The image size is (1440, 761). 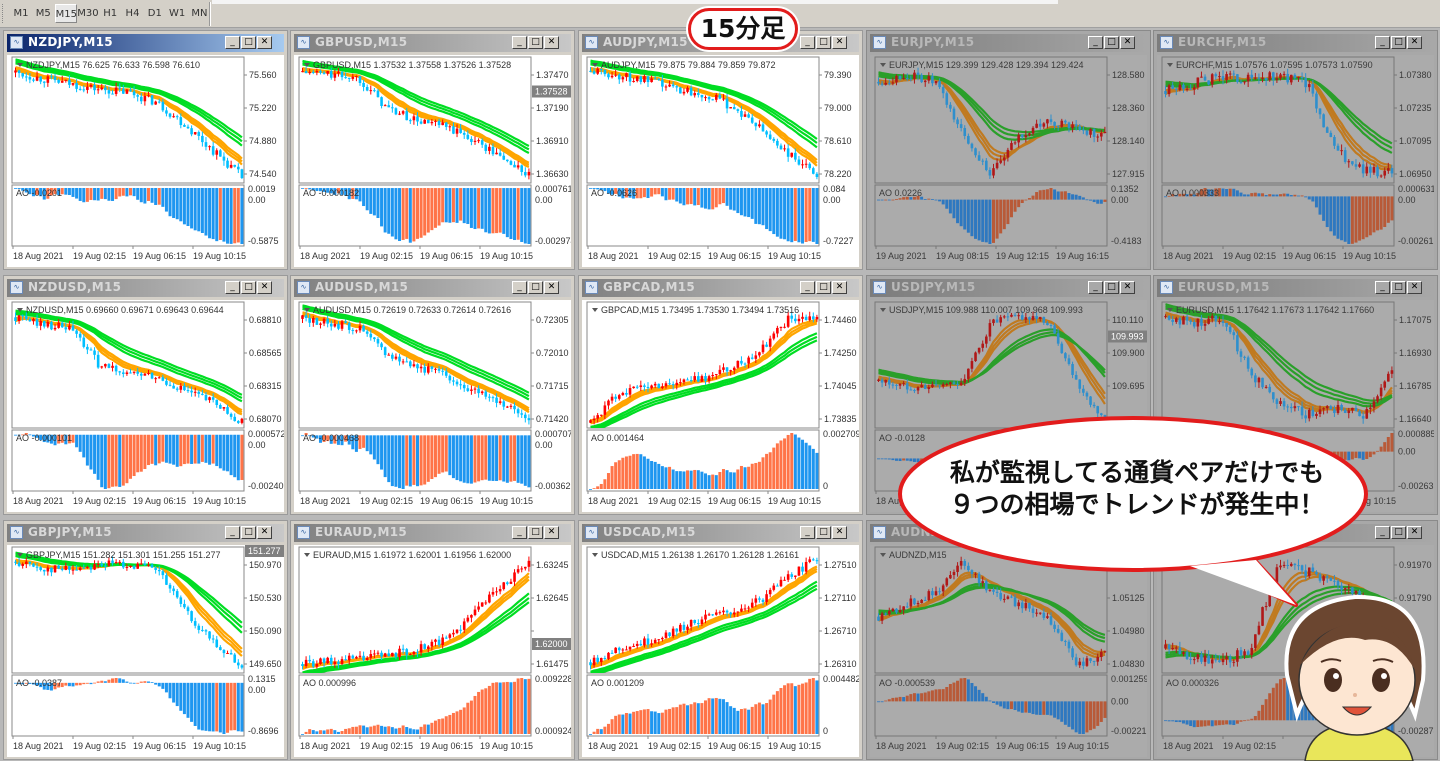 What do you see at coordinates (1295, 43) in the screenshot?
I see `window-titlebar: ∿ EURCHF,M15 _ □ ✕` at bounding box center [1295, 43].